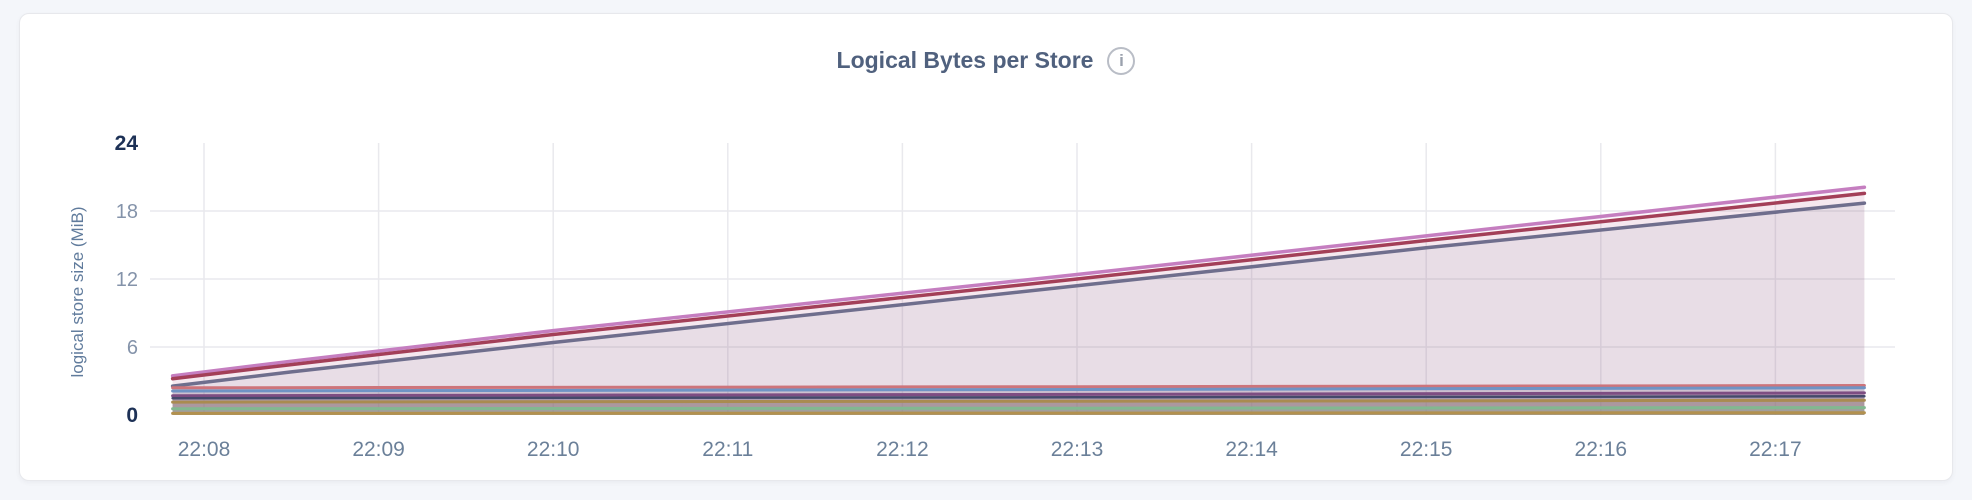 This screenshot has width=1972, height=500. Describe the element at coordinates (1775, 449) in the screenshot. I see `x-tick-label: 22:17` at that location.